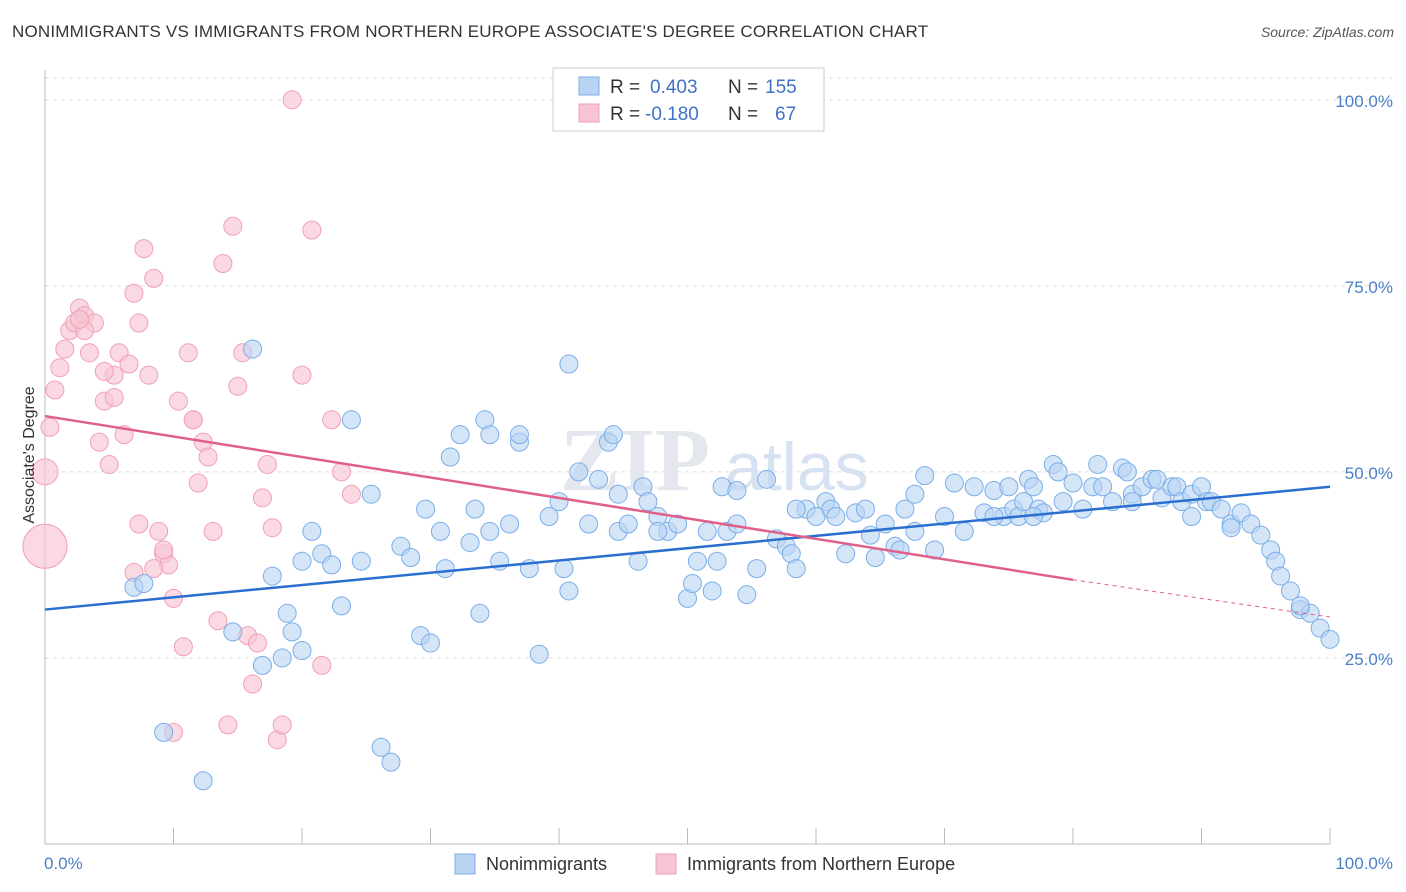 The height and width of the screenshot is (892, 1406). Describe the element at coordinates (635, 460) in the screenshot. I see `watermark-zip: ZIP` at that location.